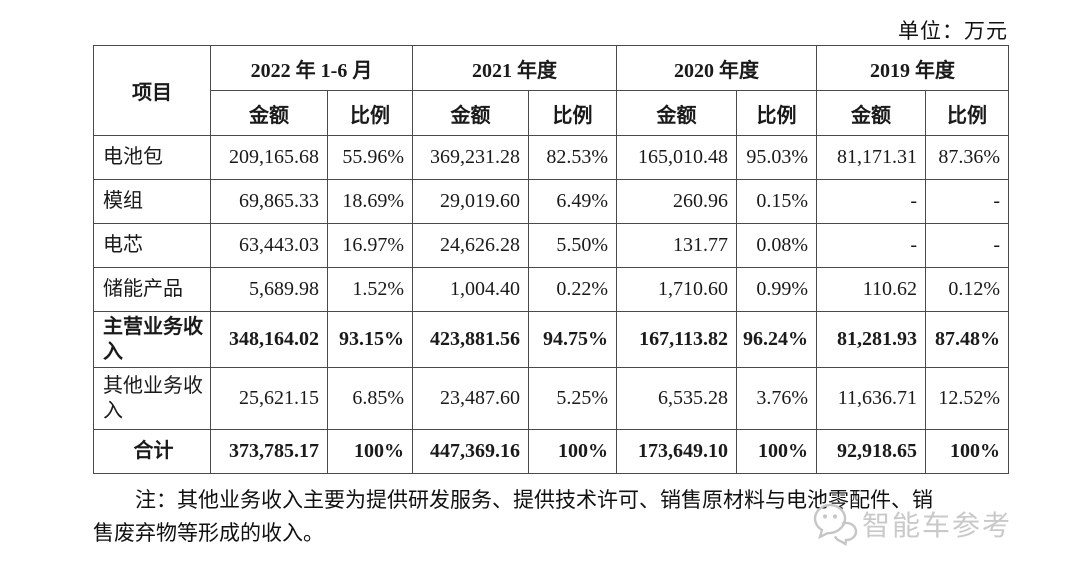 The width and height of the screenshot is (1080, 565). What do you see at coordinates (152, 451) in the screenshot?
I see `row-label: 合计` at bounding box center [152, 451].